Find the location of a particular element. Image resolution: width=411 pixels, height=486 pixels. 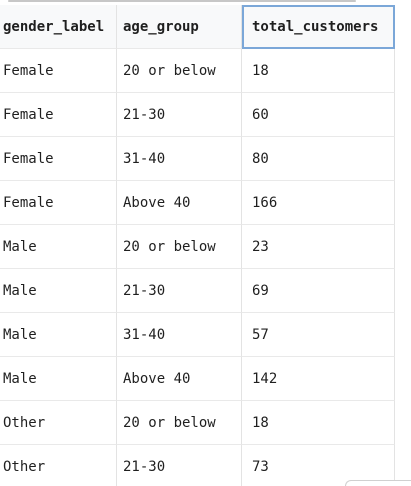

cell-total-customers: 166 is located at coordinates (318, 203).